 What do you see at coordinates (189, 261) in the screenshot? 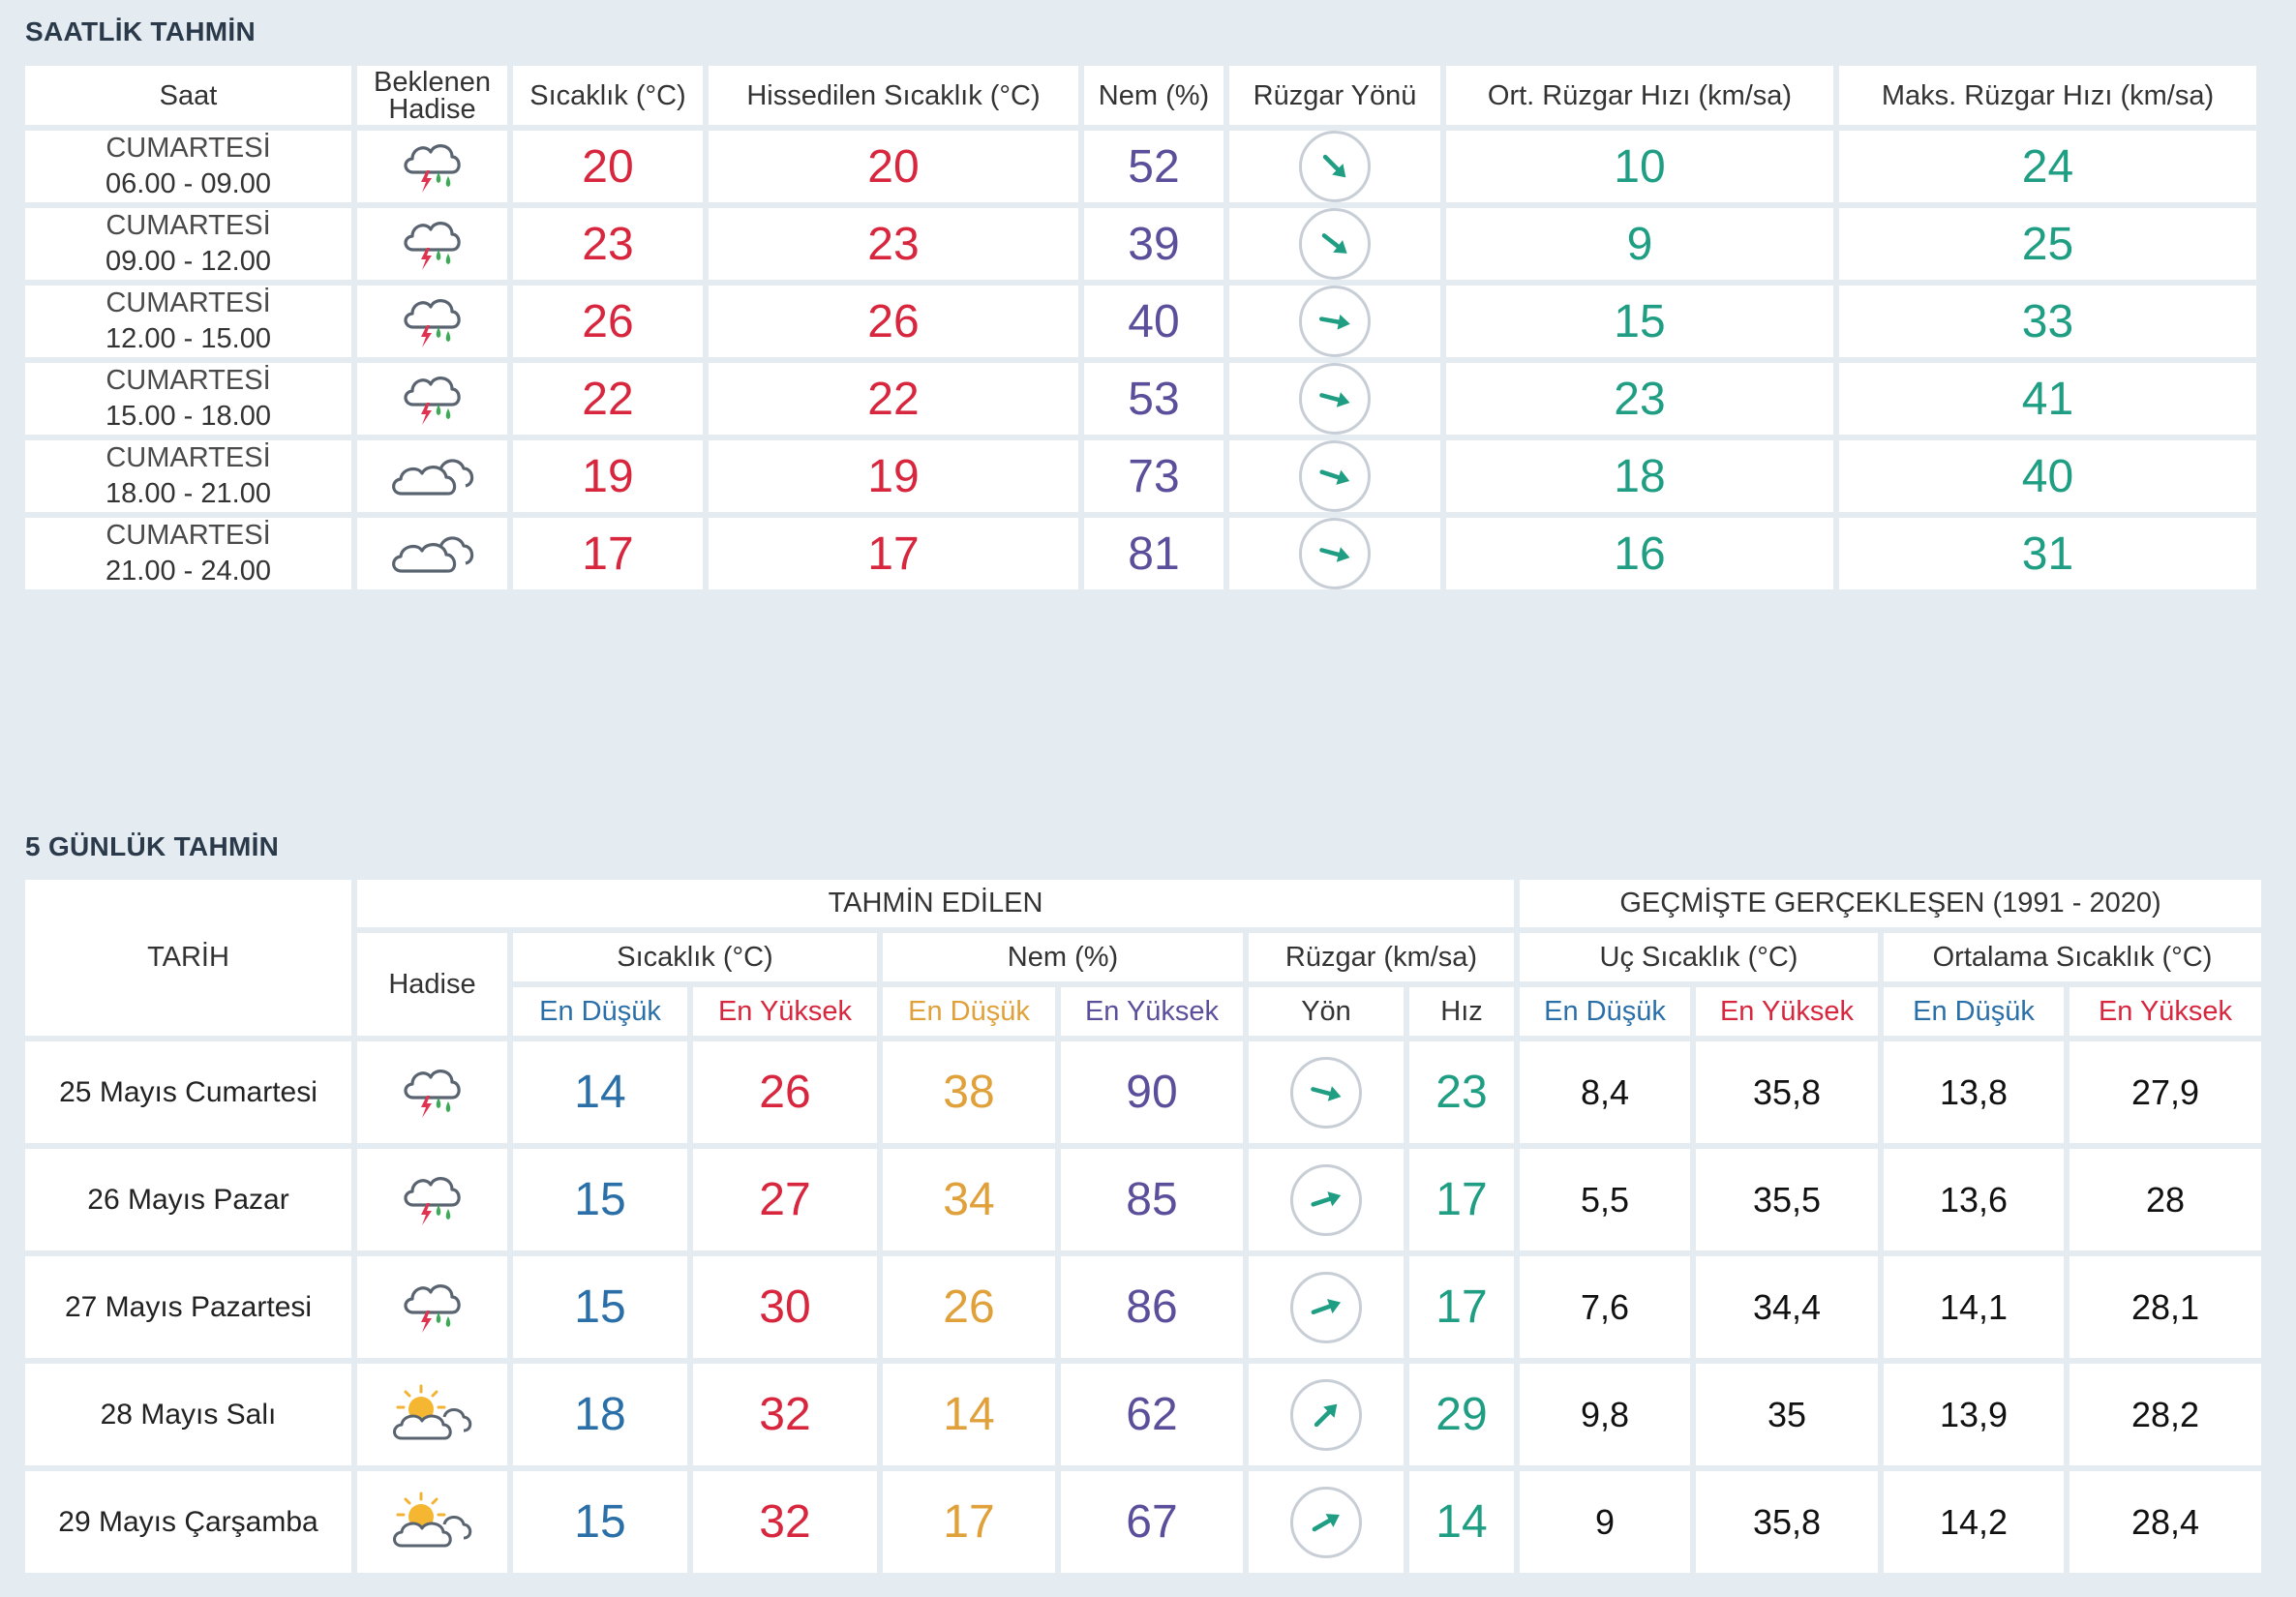
I see `time-range: 09.00 - 12.00` at bounding box center [189, 261].